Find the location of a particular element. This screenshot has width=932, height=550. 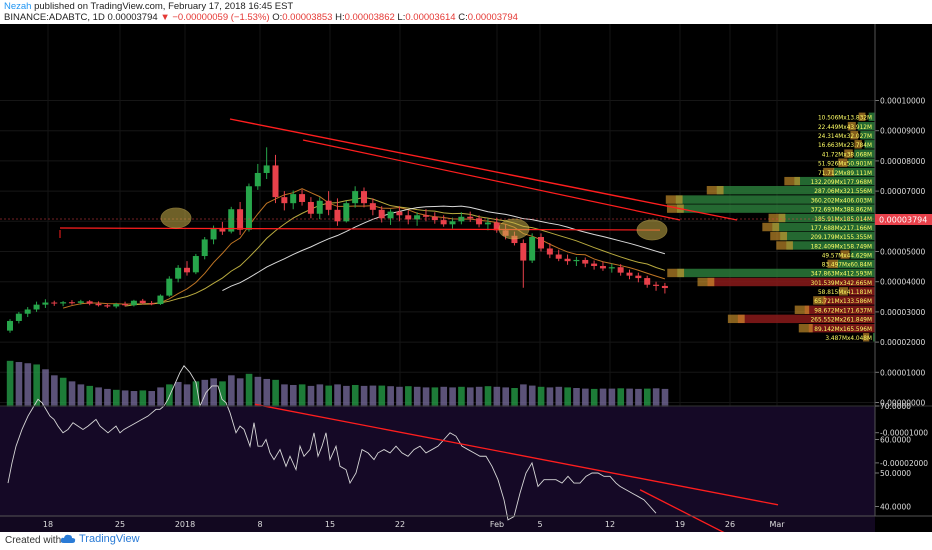

moving-average-line is located at coordinates (395, 251).